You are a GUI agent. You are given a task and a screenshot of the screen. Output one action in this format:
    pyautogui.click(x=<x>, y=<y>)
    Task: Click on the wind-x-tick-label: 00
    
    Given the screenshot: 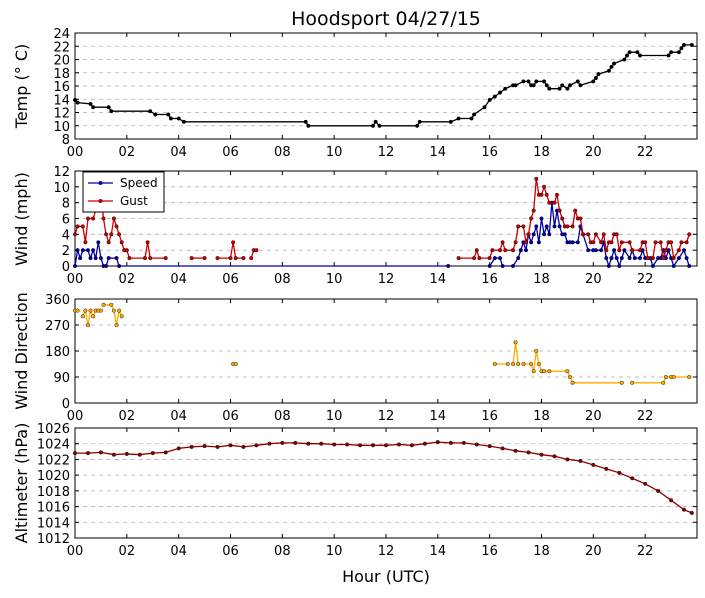 What is the action you would take?
    pyautogui.click(x=75, y=279)
    